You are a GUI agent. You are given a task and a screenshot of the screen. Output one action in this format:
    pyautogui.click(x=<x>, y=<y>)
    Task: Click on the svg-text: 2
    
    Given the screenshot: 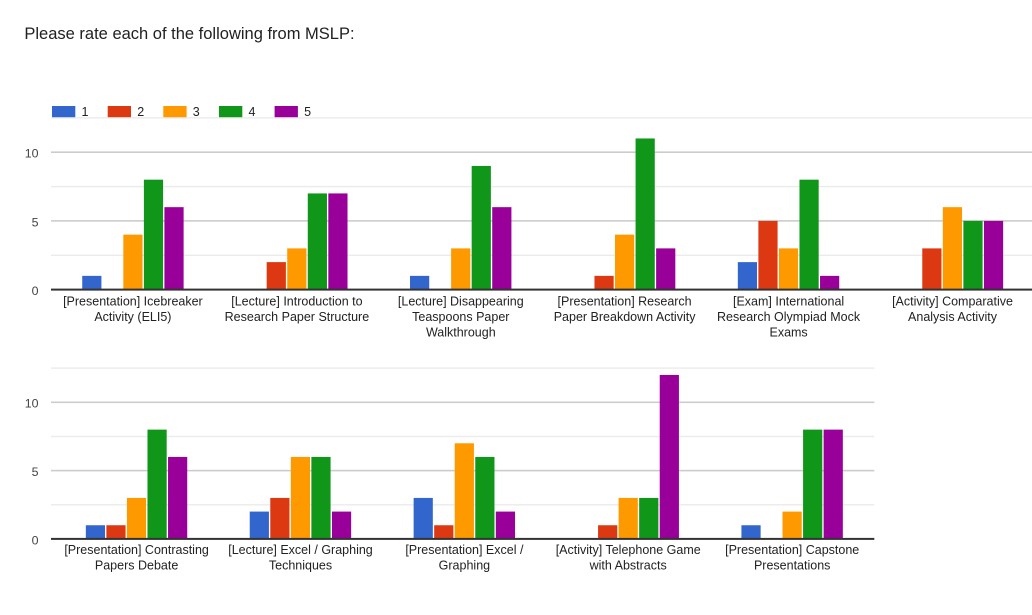 What is the action you would take?
    pyautogui.click(x=140, y=112)
    